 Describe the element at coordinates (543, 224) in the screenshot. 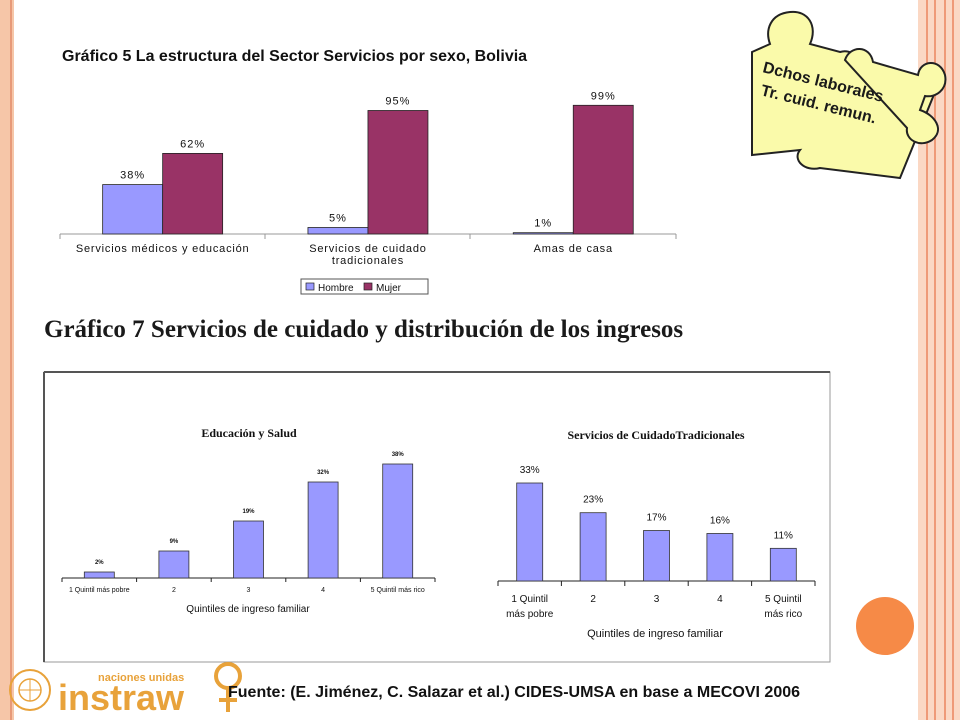

I see `chart5-data-label: 1%` at that location.